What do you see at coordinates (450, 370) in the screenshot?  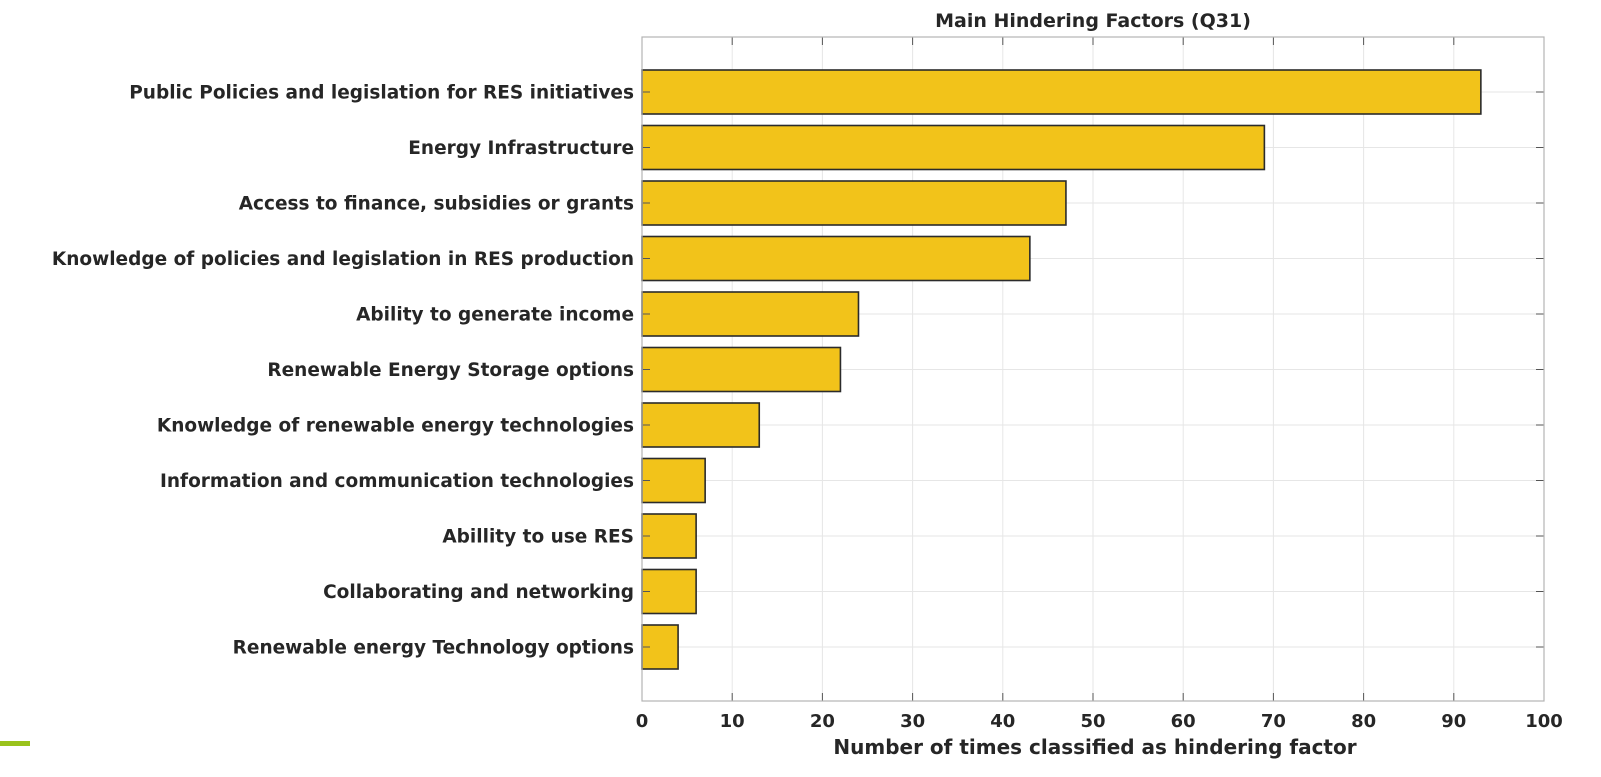 I see `category-label: Renewable Energy Storage options` at bounding box center [450, 370].